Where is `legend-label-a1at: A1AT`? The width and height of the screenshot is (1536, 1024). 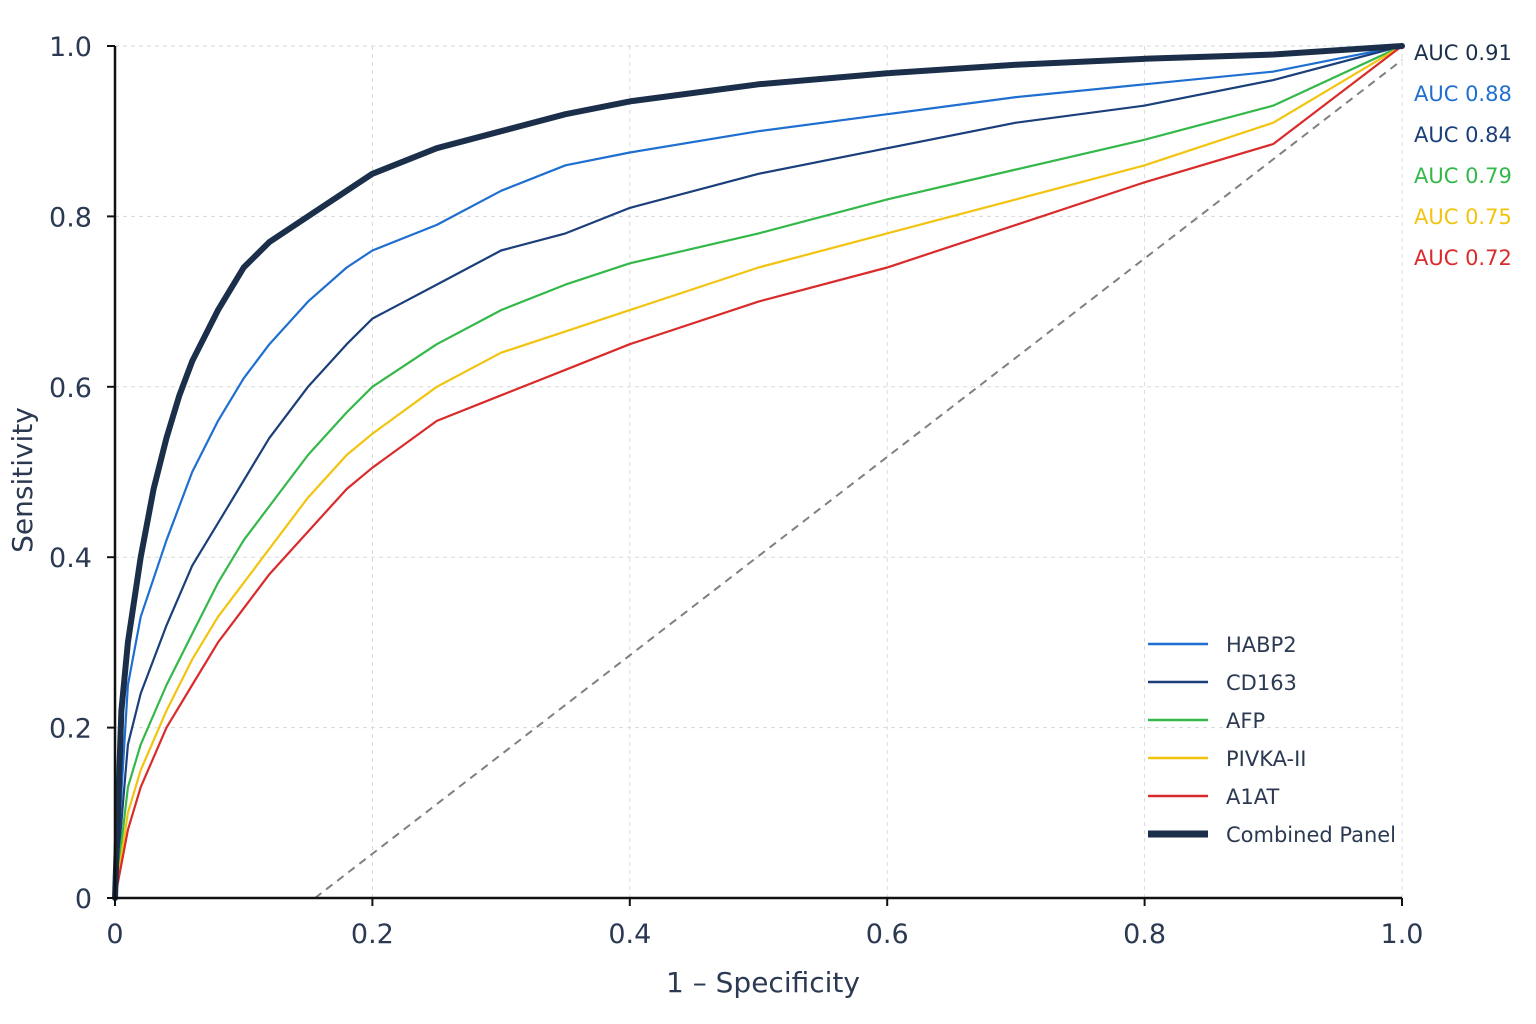
legend-label-a1at: A1AT is located at coordinates (1252, 797).